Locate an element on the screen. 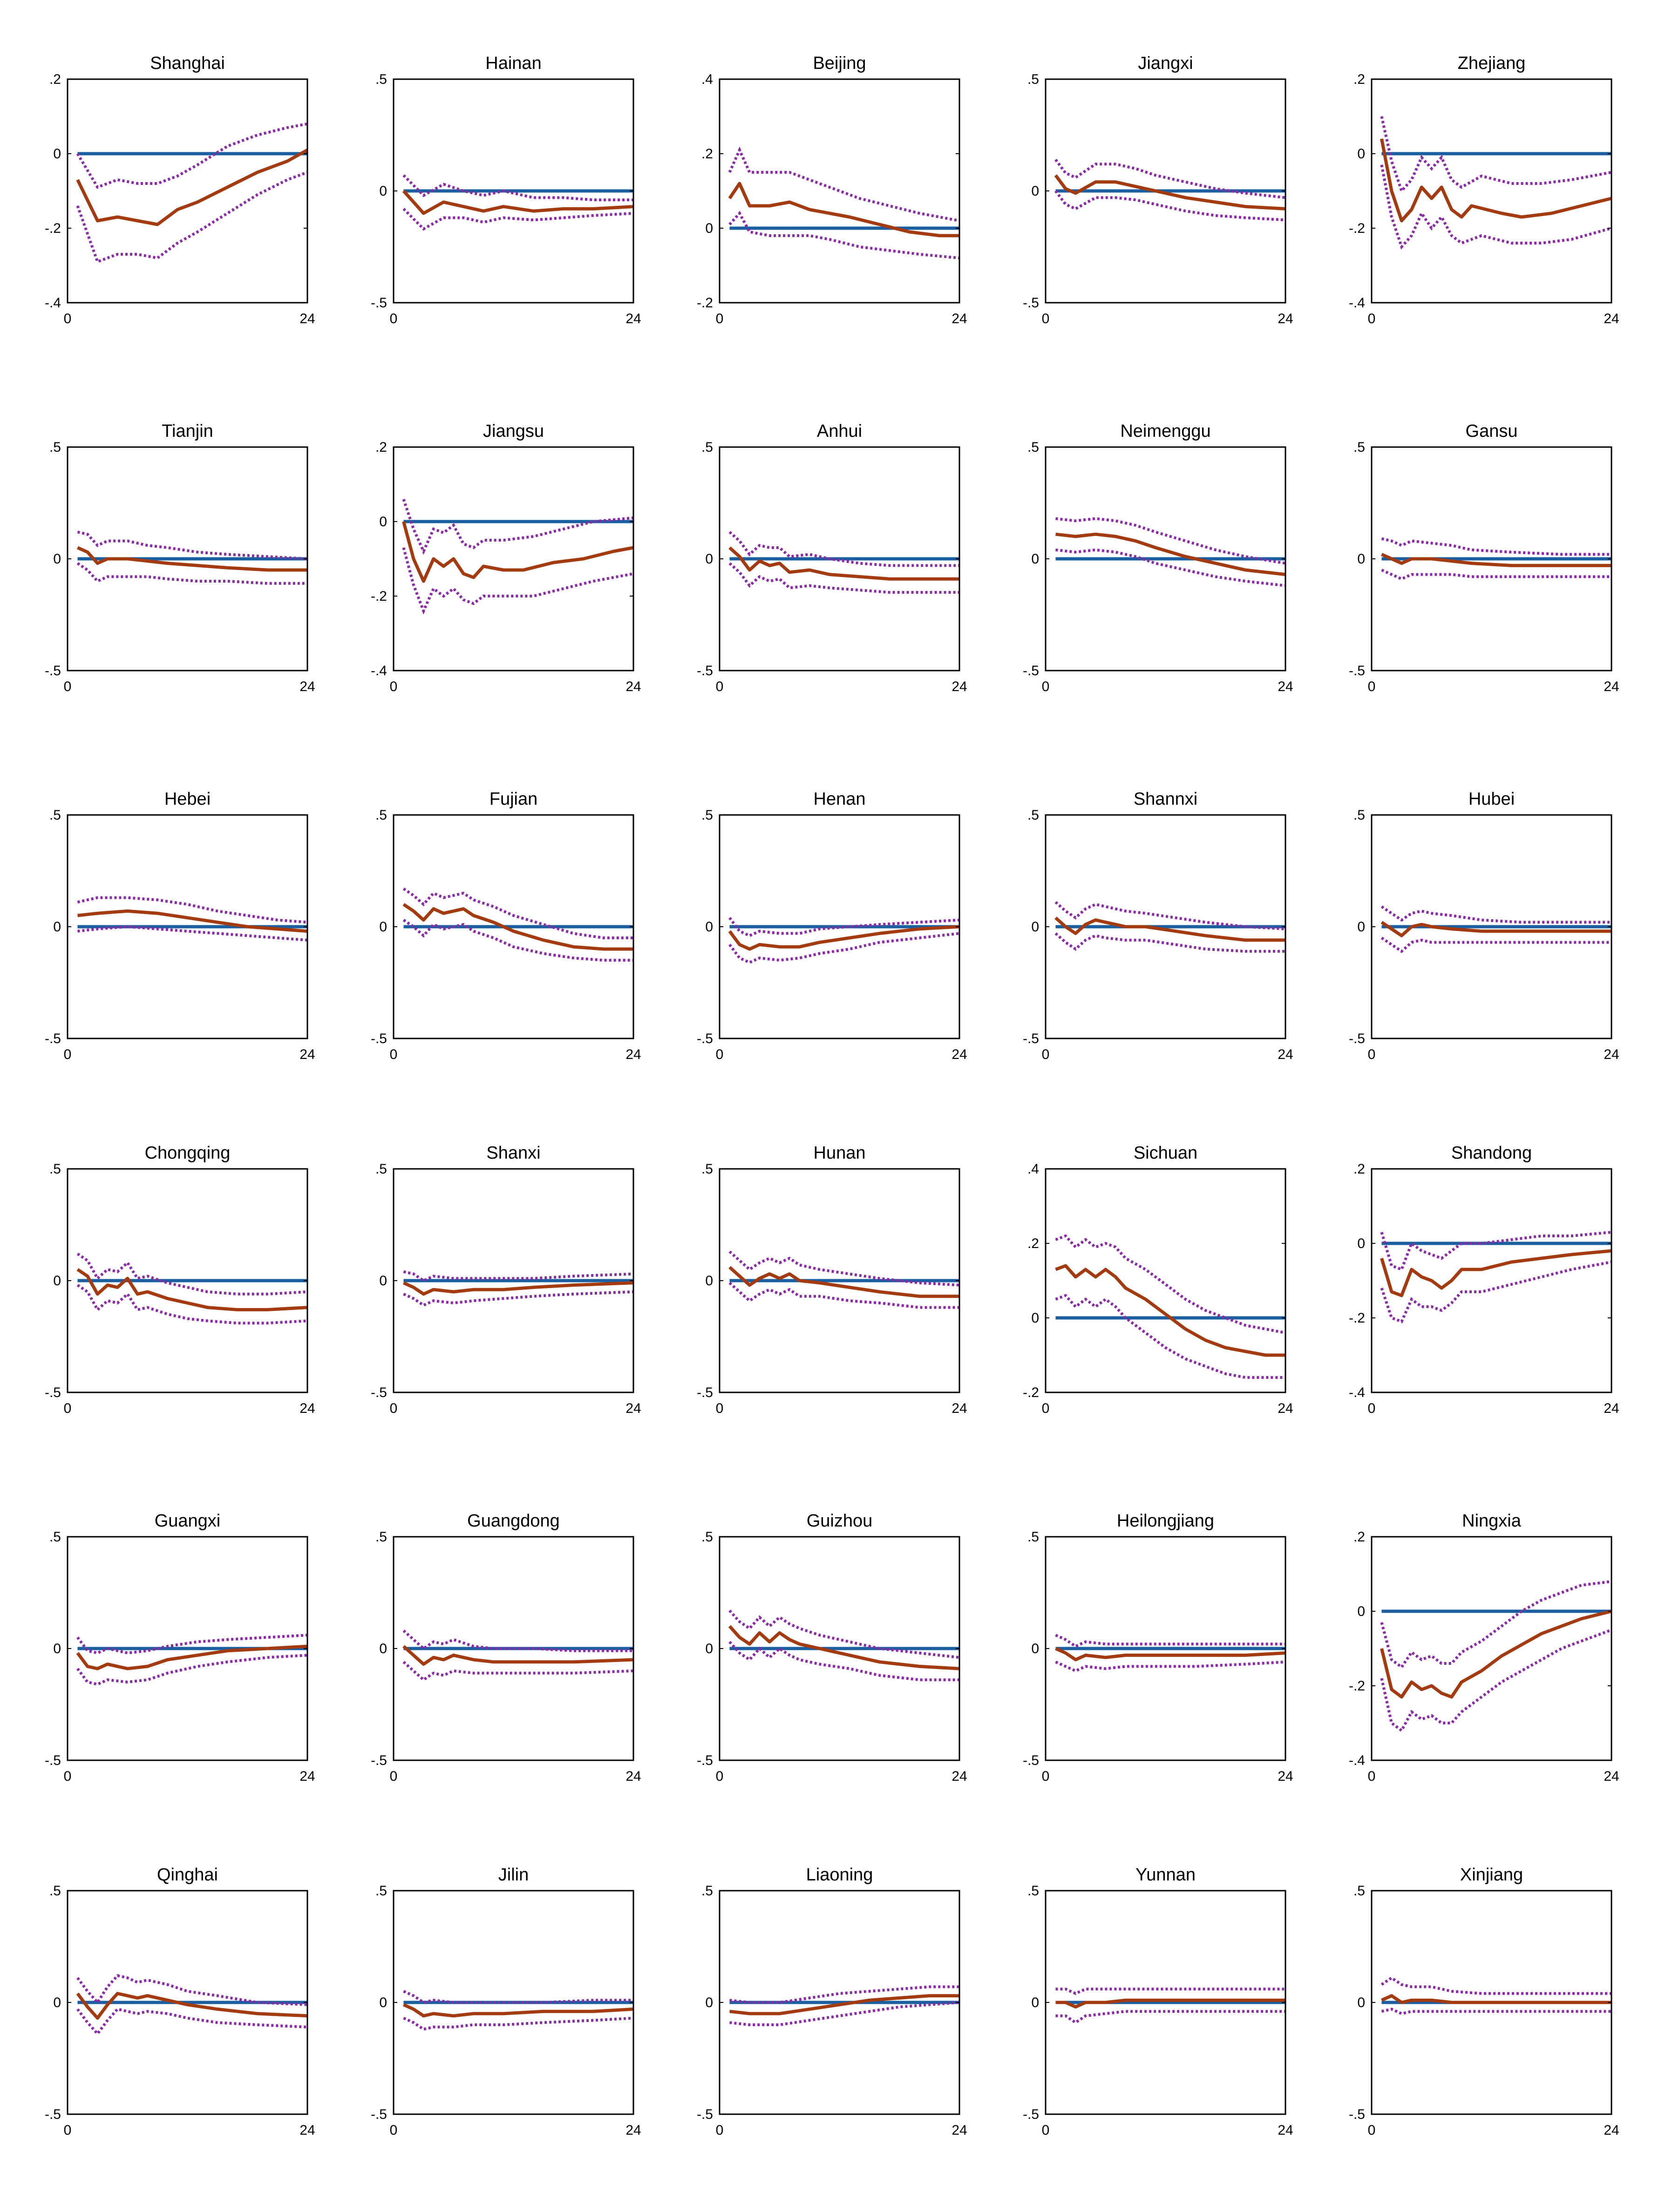  panel-title: Qinghai is located at coordinates (187, 1875).